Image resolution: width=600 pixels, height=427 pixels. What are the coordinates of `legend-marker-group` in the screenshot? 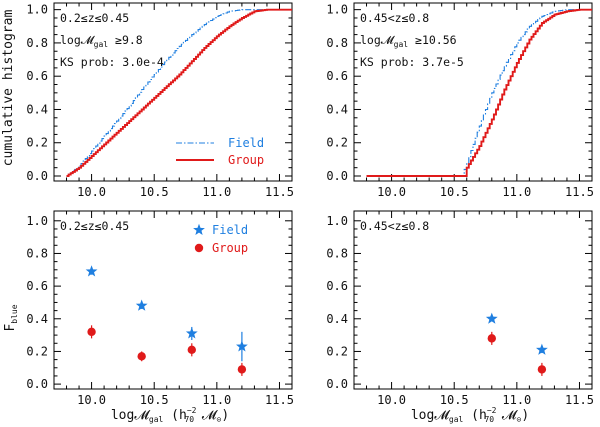 It's located at (199, 248).